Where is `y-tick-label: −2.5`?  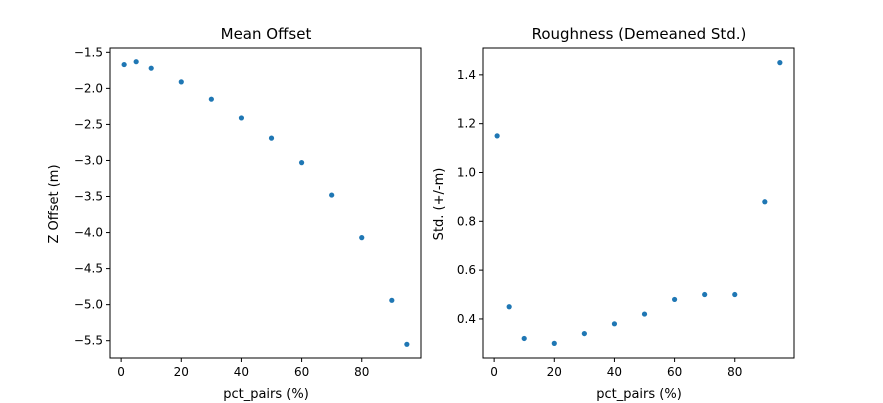 y-tick-label: −2.5 is located at coordinates (88, 124).